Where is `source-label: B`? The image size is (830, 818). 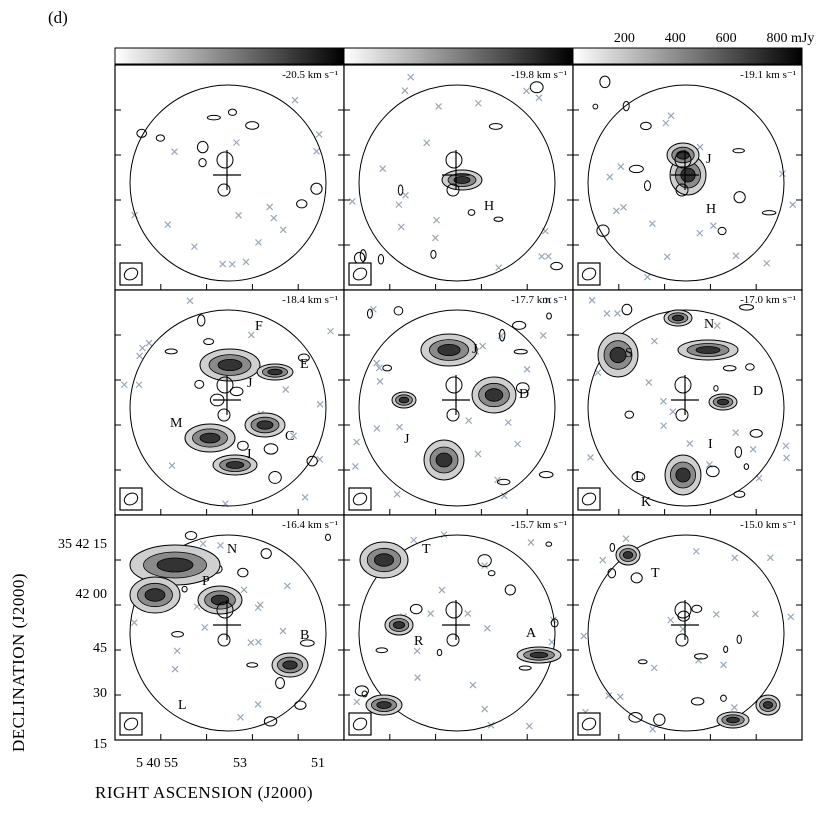
source-label: B is located at coordinates (304, 635).